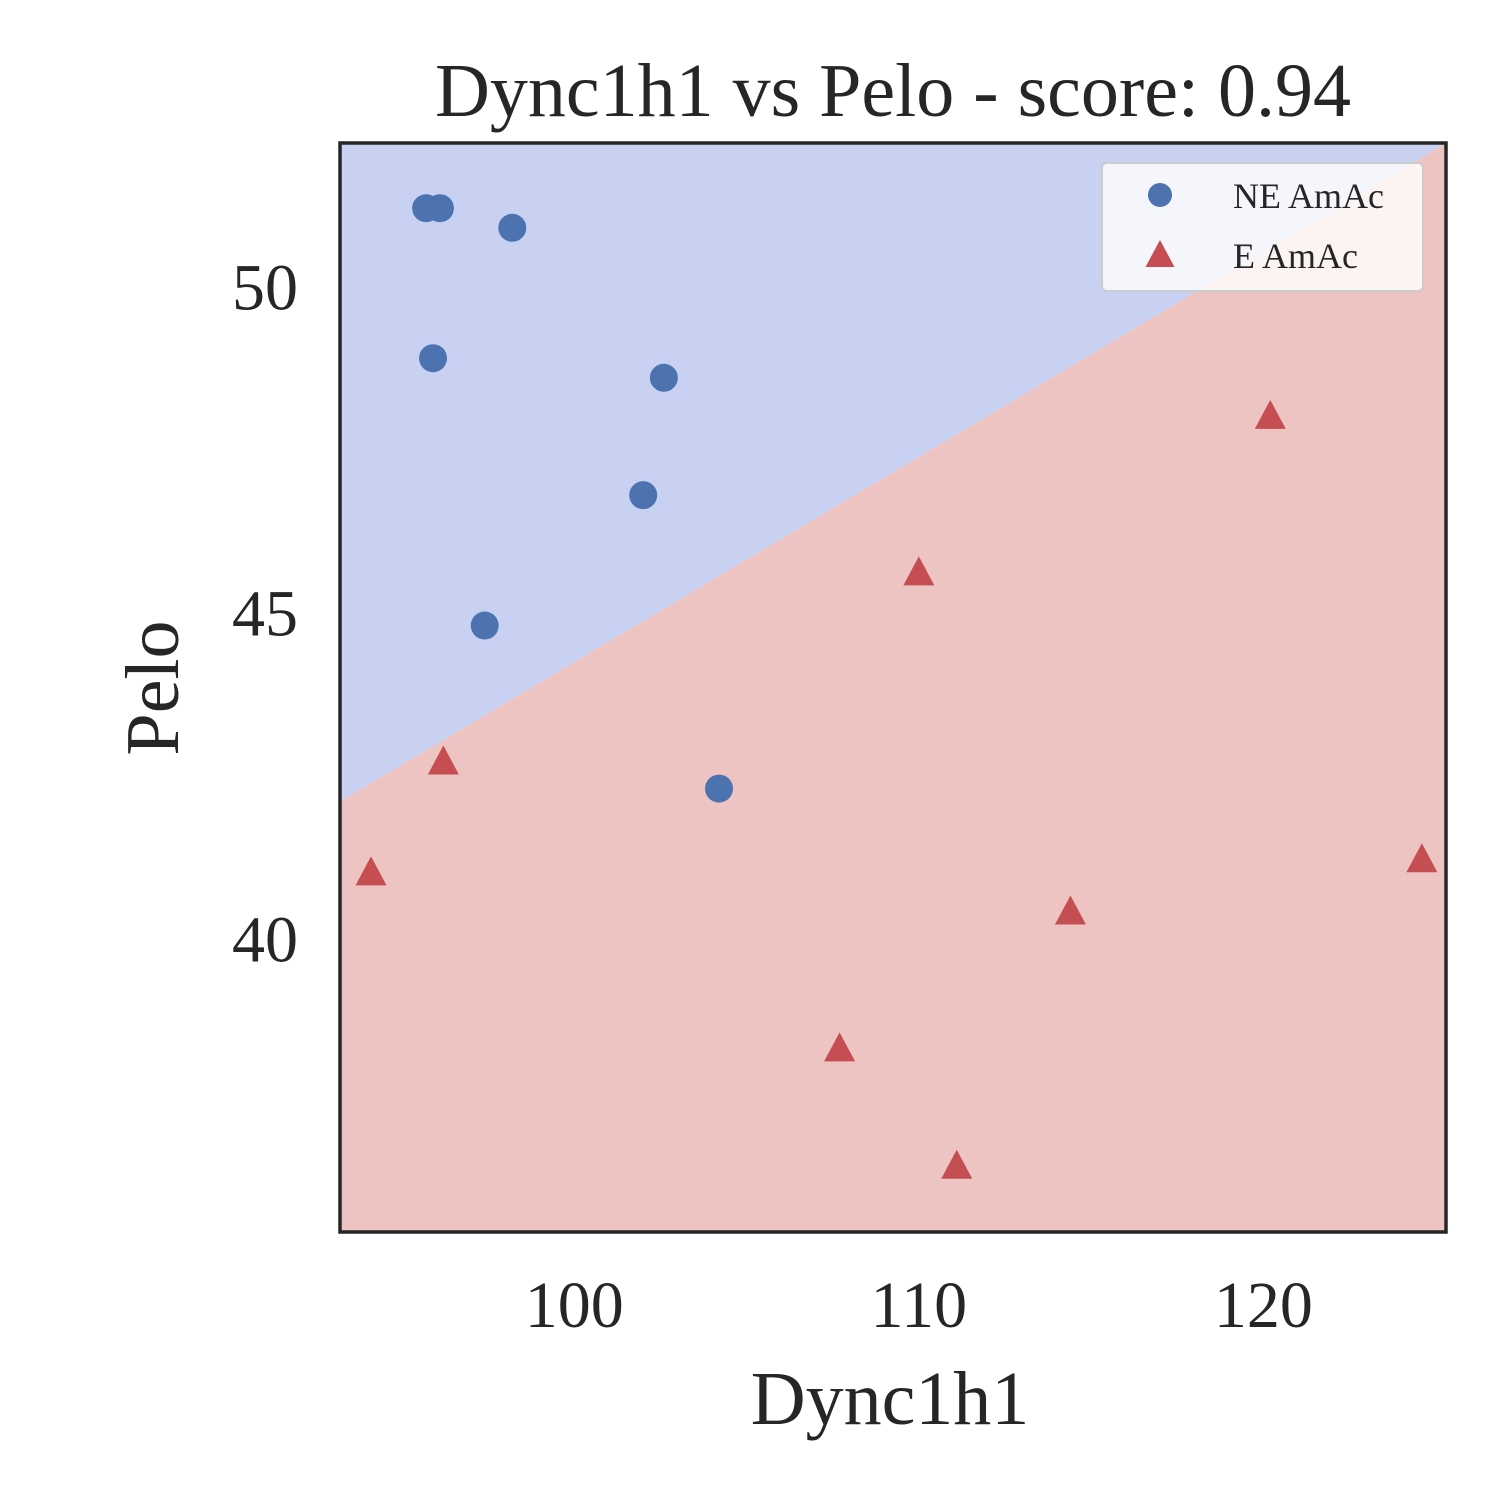 The width and height of the screenshot is (1500, 1500). Describe the element at coordinates (893, 91) in the screenshot. I see `chart-title: Dync1h1 vs Pelo - score: 0.94` at that location.